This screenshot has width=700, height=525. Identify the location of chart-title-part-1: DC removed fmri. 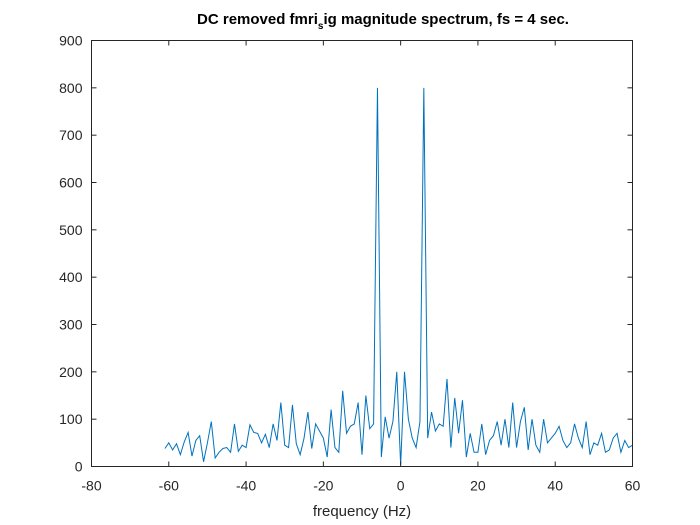
(257, 19).